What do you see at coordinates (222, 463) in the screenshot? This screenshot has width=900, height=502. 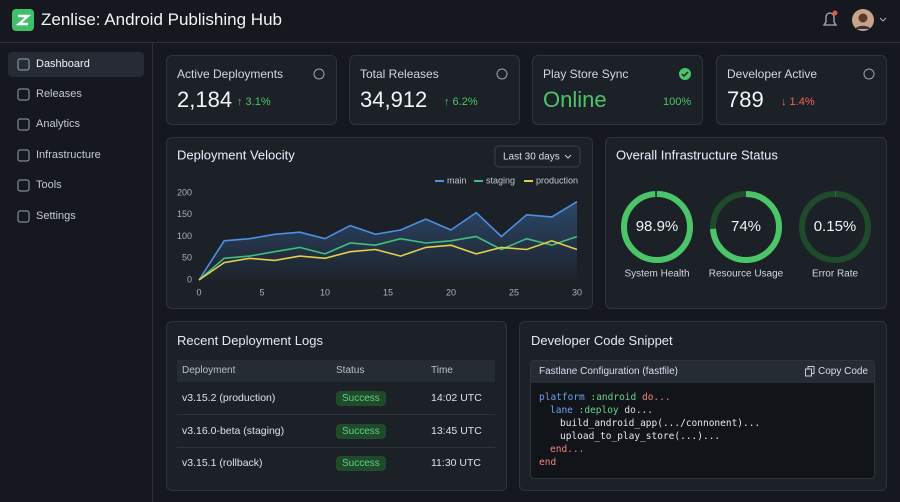 I see `table-cell: v3.15.1 (rollback)` at bounding box center [222, 463].